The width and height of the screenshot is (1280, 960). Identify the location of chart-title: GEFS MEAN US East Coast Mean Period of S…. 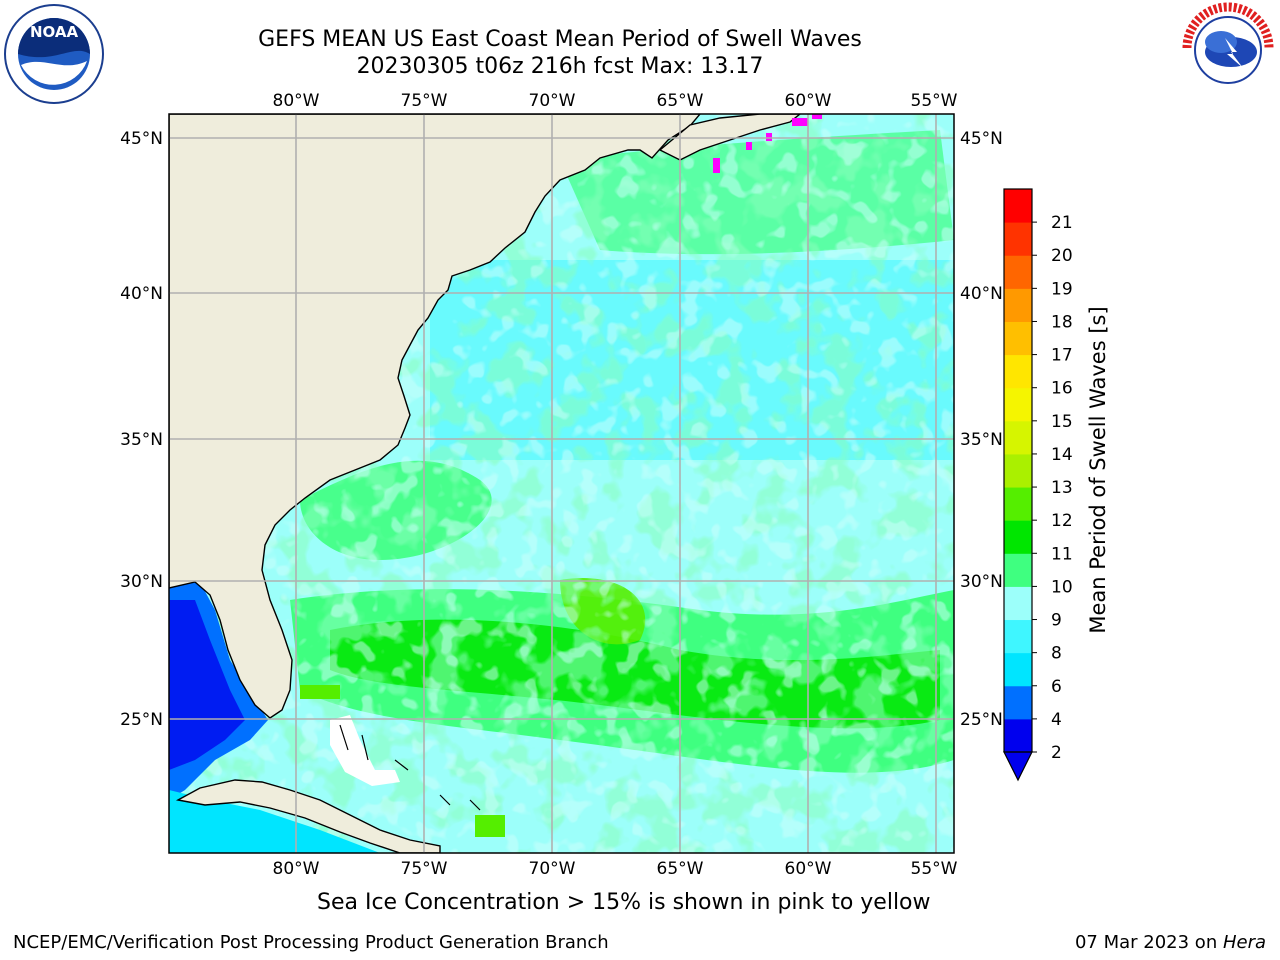
(560, 39).